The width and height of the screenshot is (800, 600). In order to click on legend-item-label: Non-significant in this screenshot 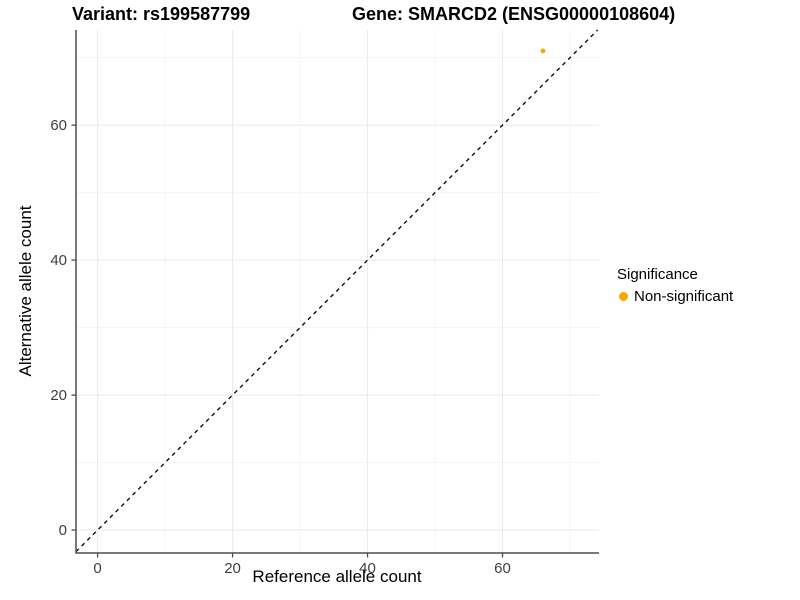, I will do `click(684, 296)`.